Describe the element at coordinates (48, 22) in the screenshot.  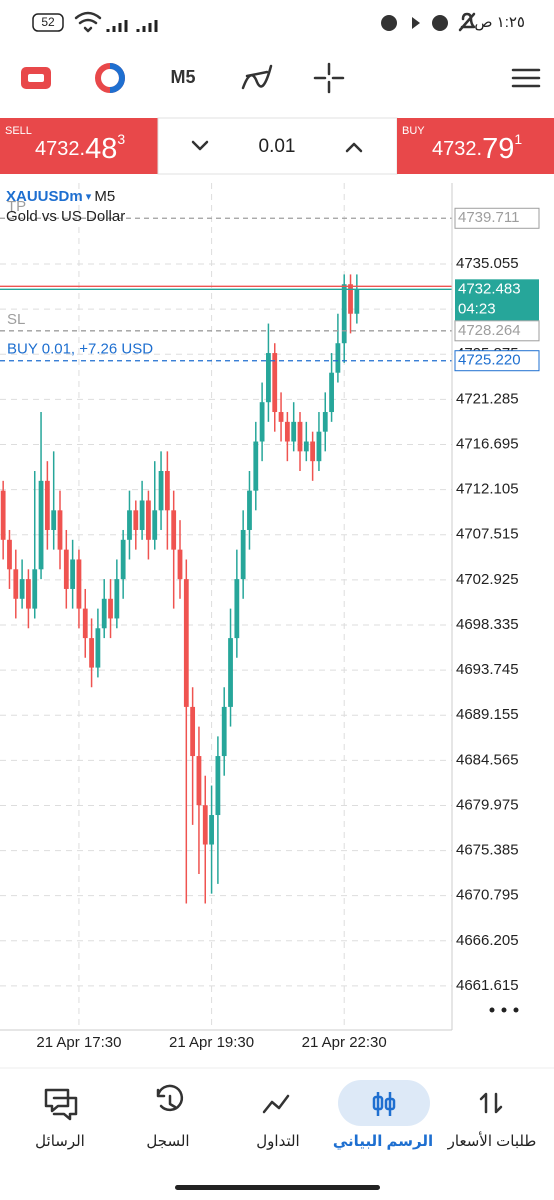
I see `battery-level: 52` at that location.